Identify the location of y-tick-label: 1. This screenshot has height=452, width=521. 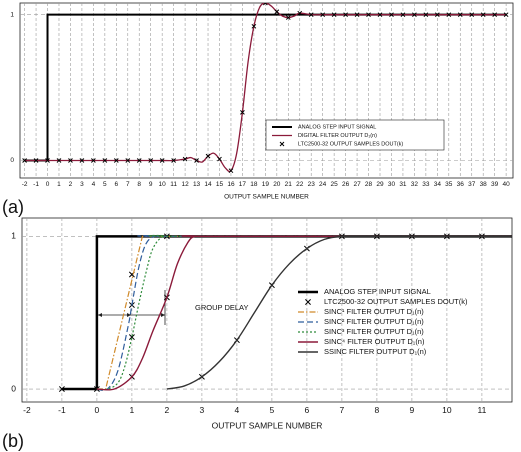
(12, 14).